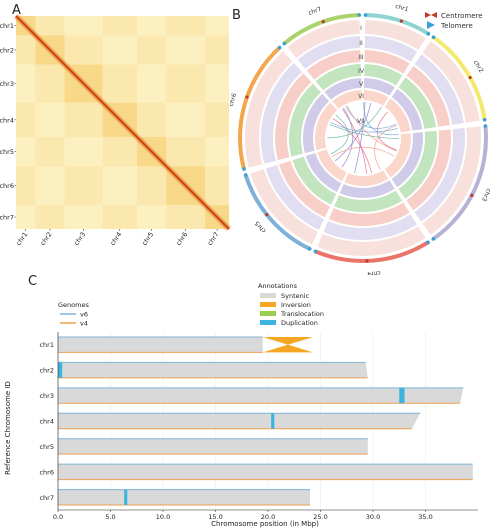 This screenshot has width=500, height=529. What do you see at coordinates (213, 239) in the screenshot?
I see `heatmap-col-label: chr7` at bounding box center [213, 239].